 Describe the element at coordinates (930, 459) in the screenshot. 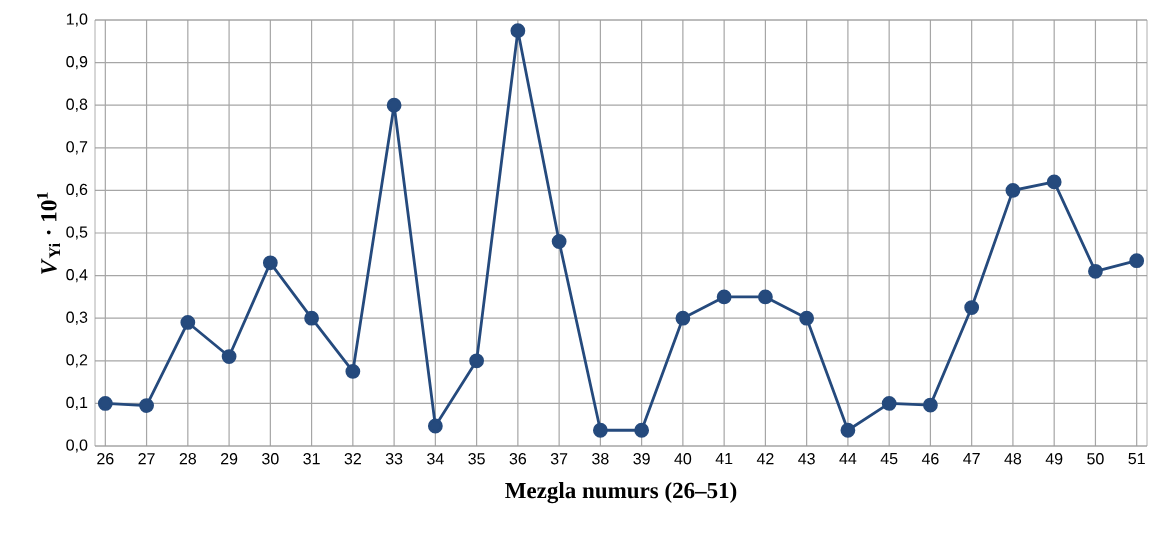

I see `x-tick-label: 46` at that location.